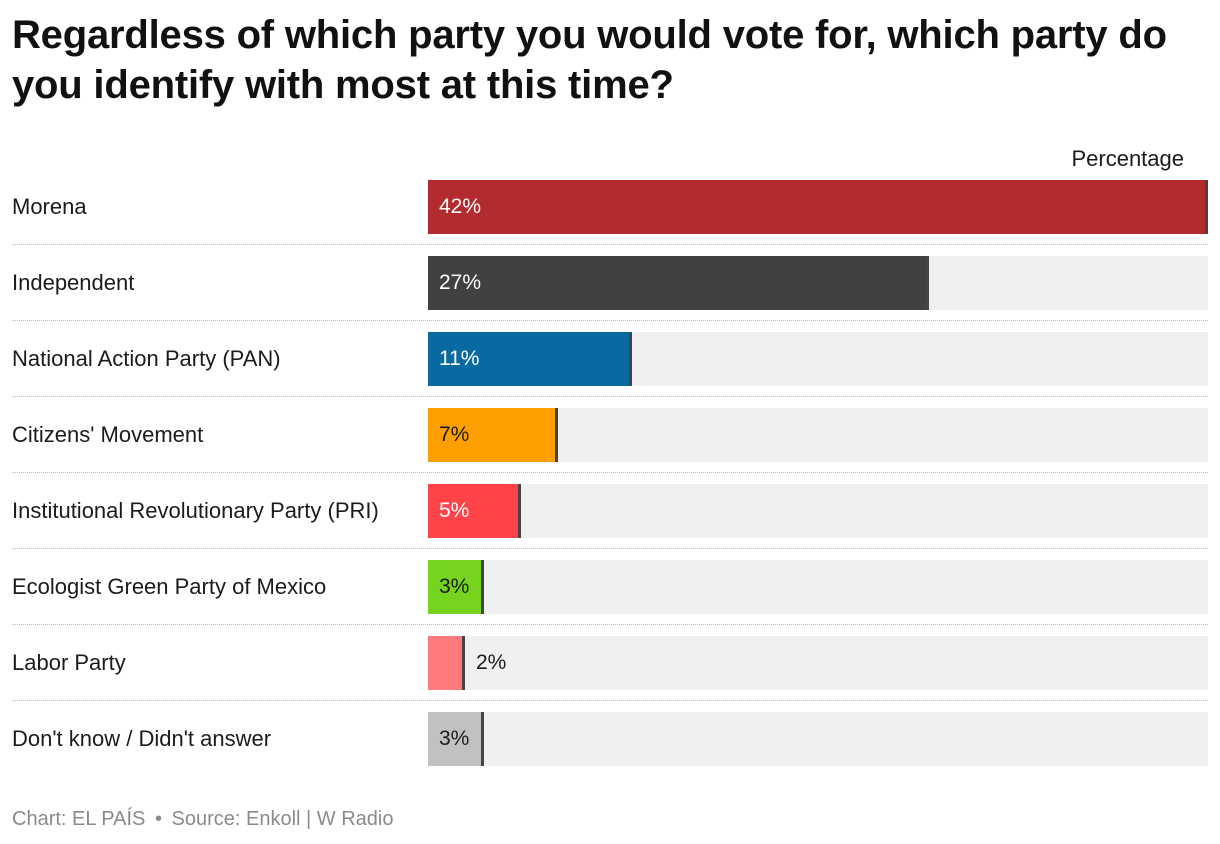 This screenshot has height=844, width=1220. Describe the element at coordinates (108, 434) in the screenshot. I see `category-label: Citizens' Movement` at that location.